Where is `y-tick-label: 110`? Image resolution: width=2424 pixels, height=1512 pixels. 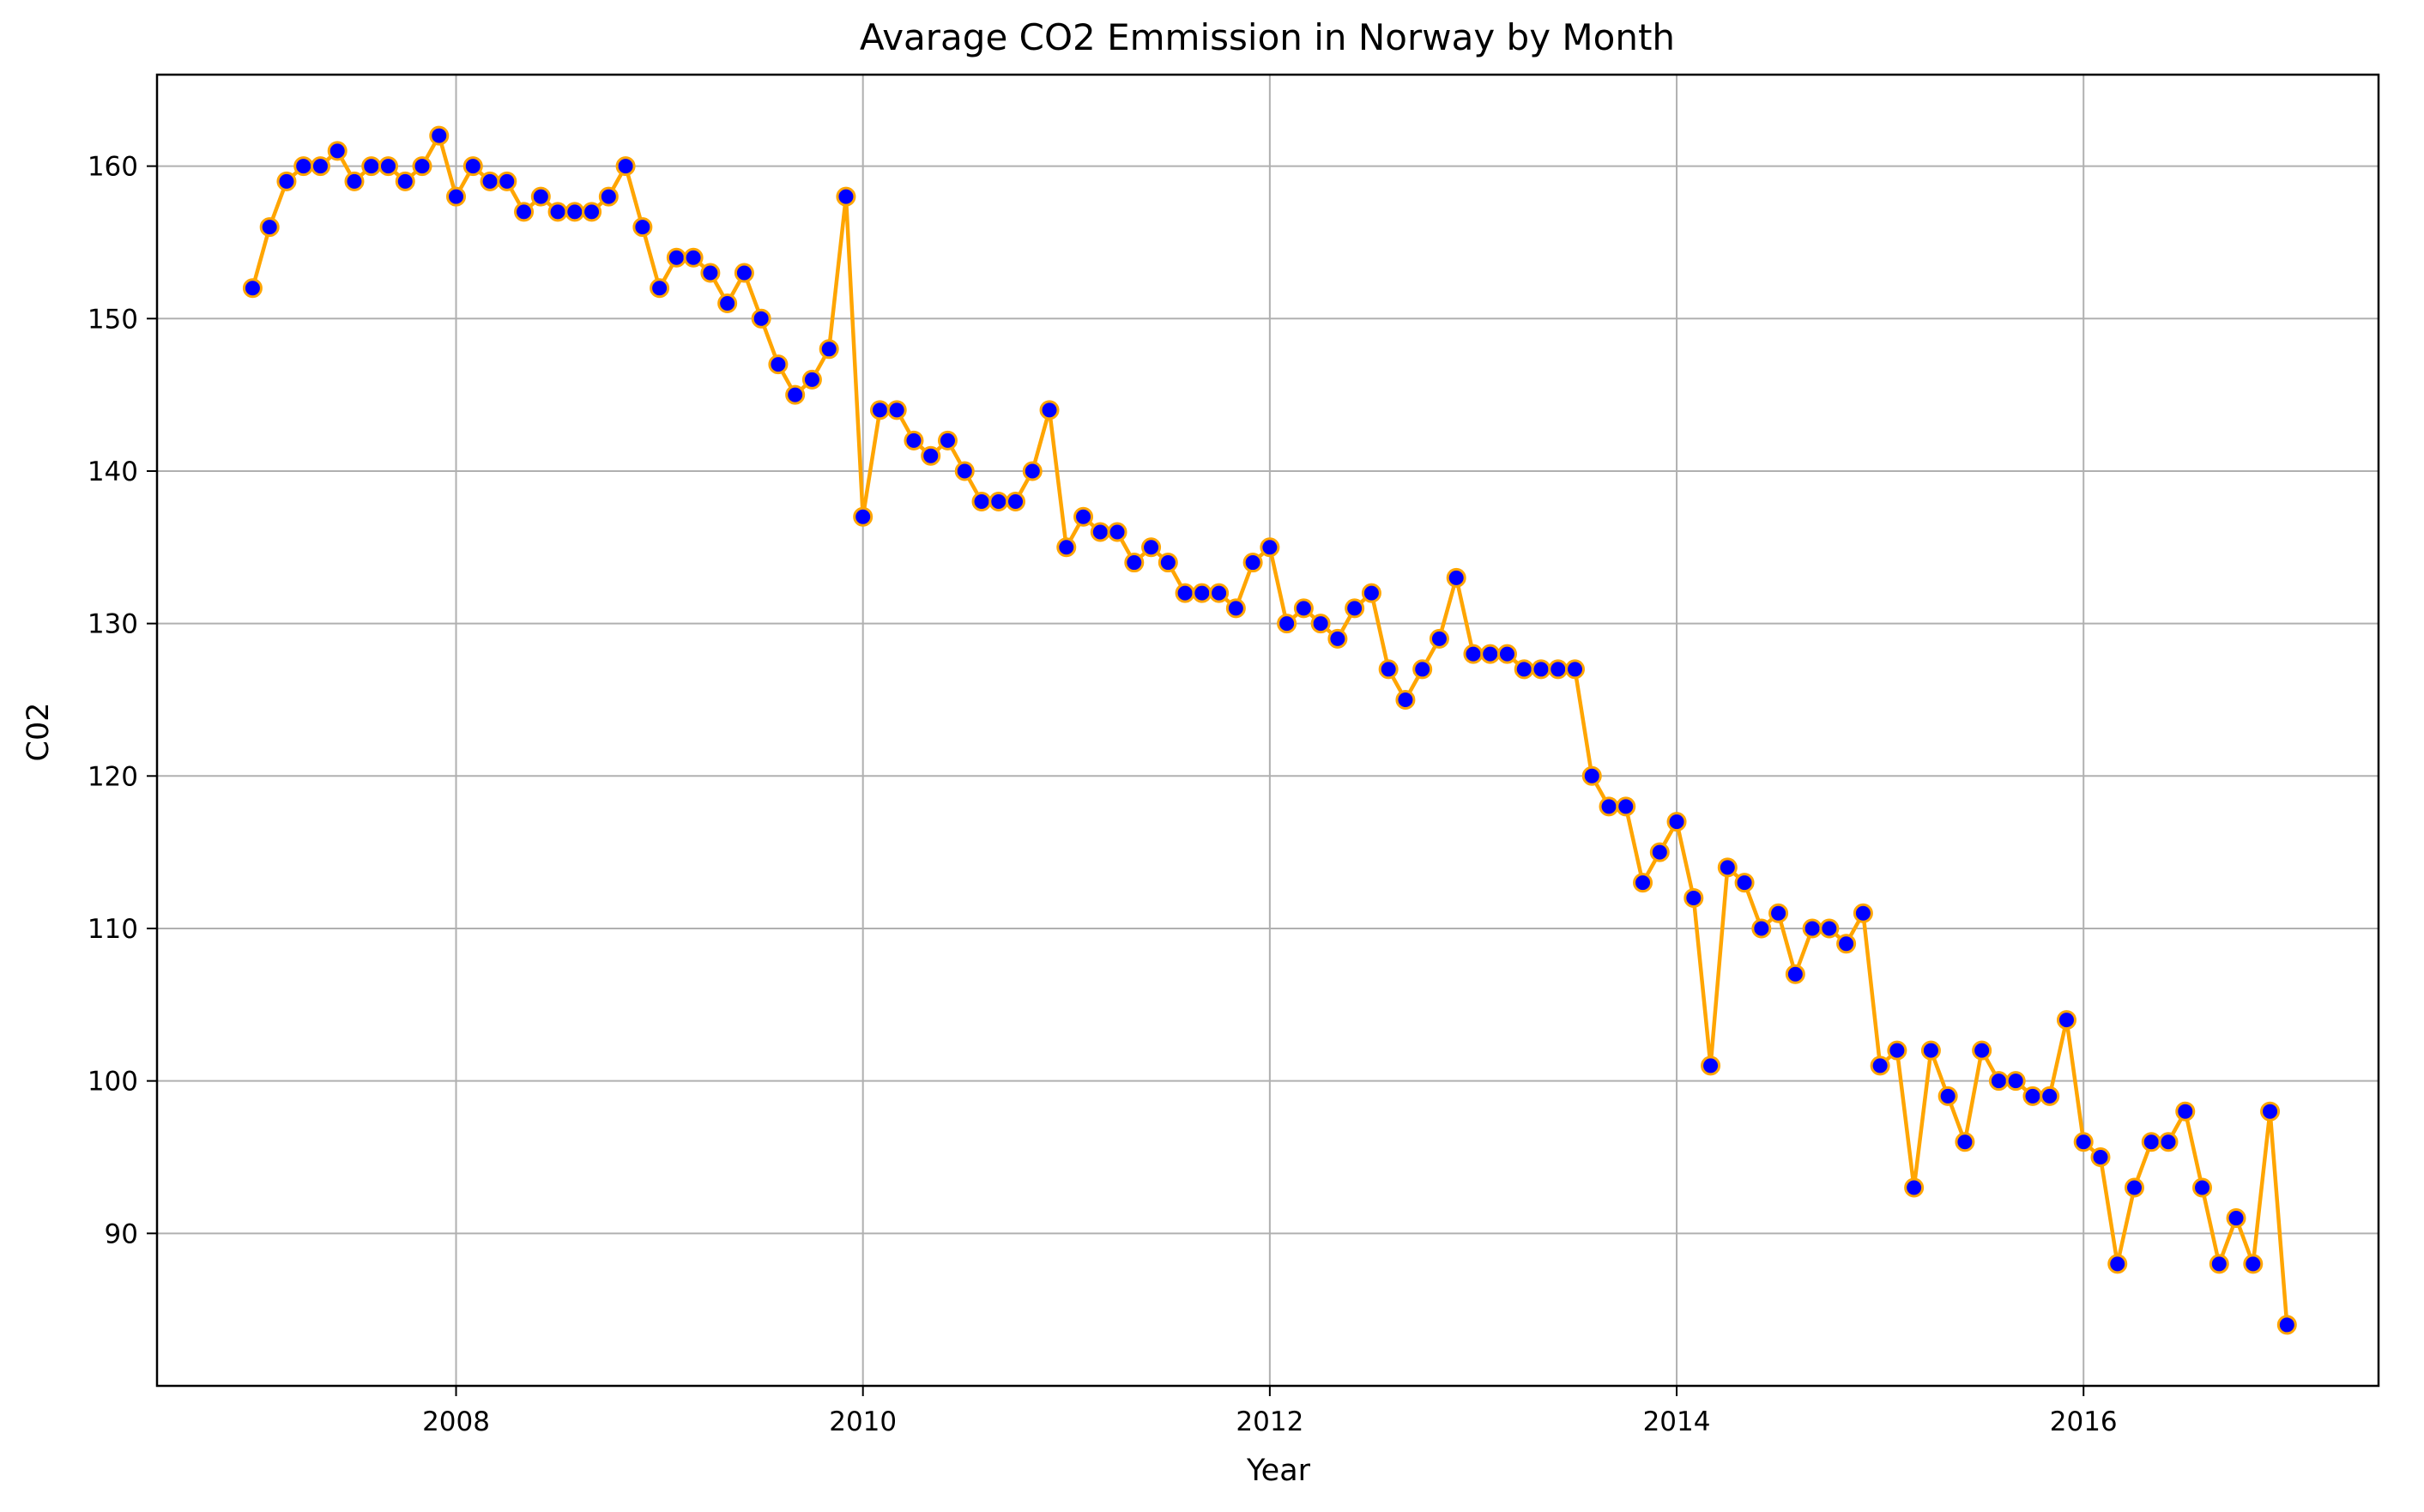 y-tick-label: 110 is located at coordinates (113, 929).